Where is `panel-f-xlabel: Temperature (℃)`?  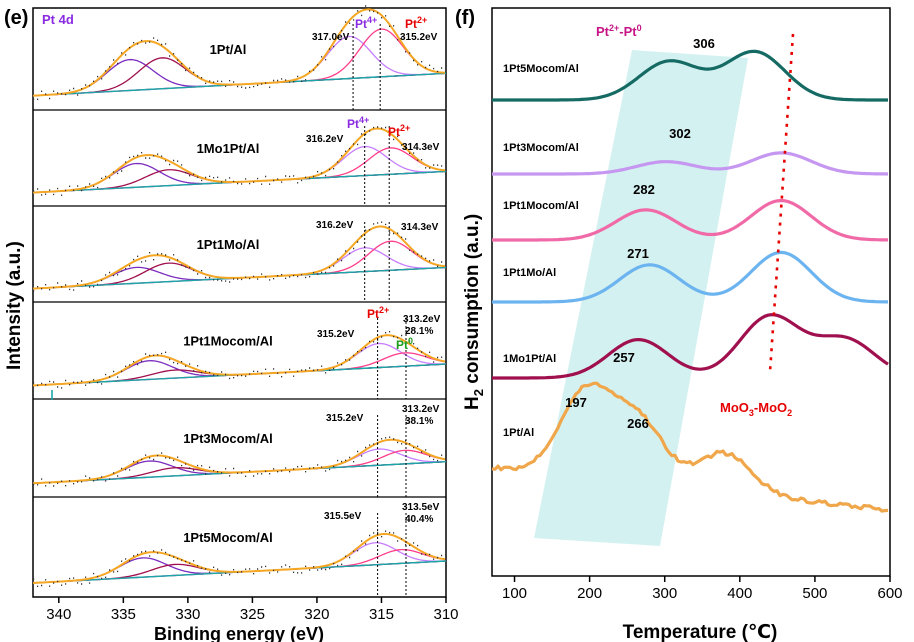
panel-f-xlabel: Temperature (℃) is located at coordinates (700, 632).